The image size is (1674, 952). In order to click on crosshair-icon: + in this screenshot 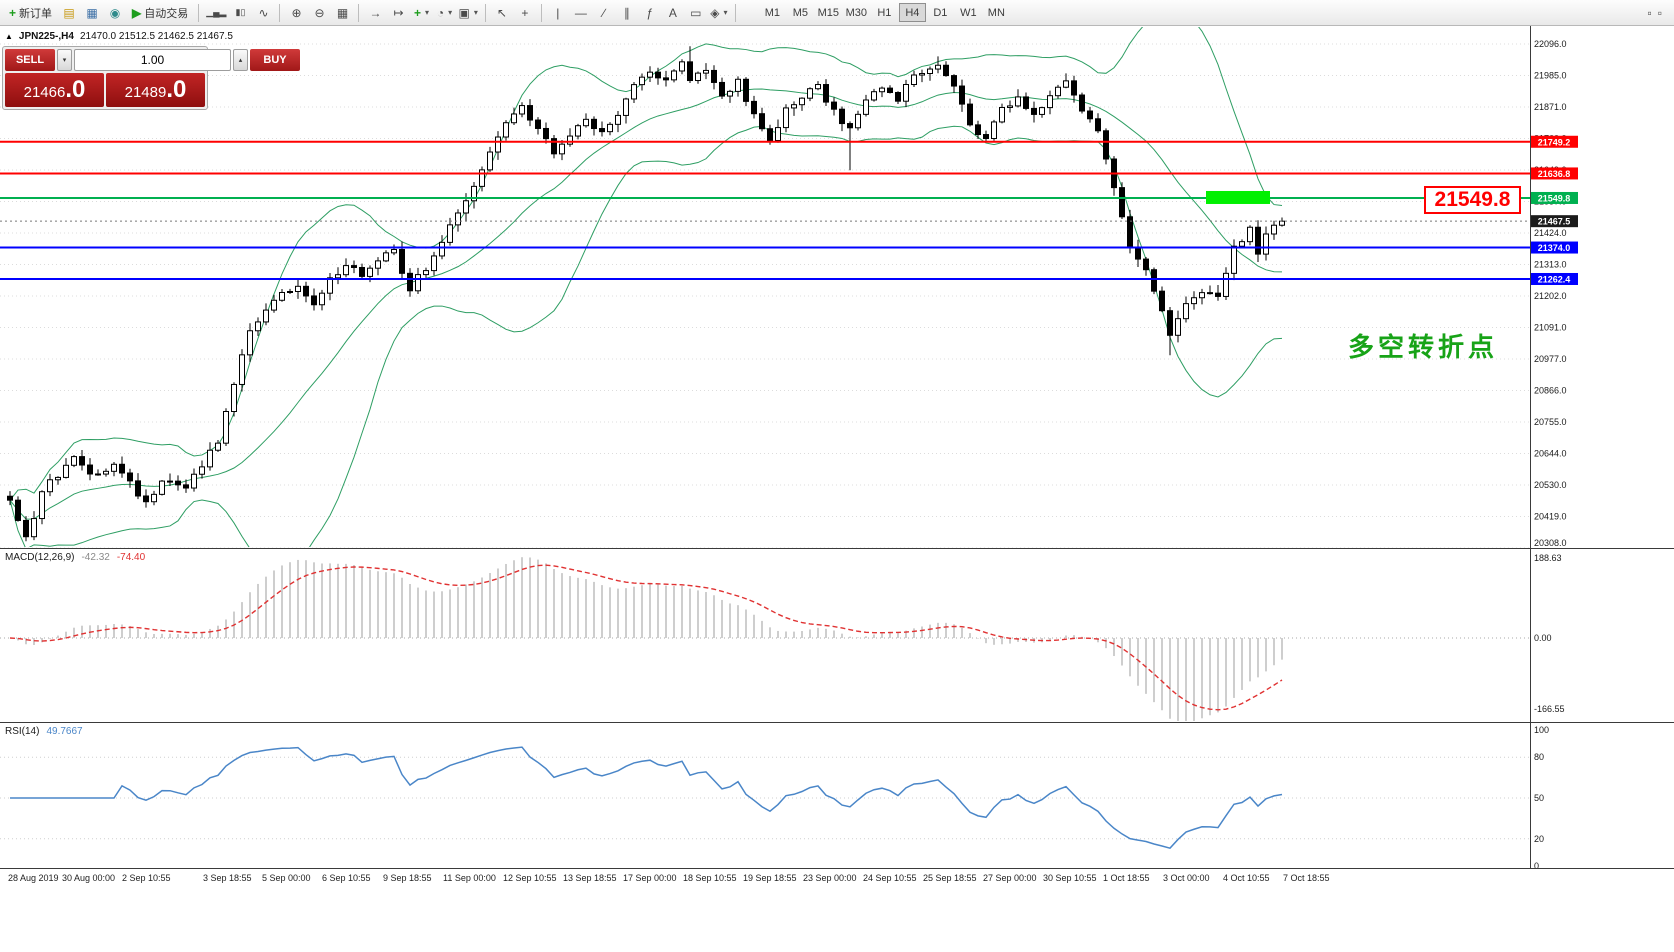, I will do `click(525, 12)`.